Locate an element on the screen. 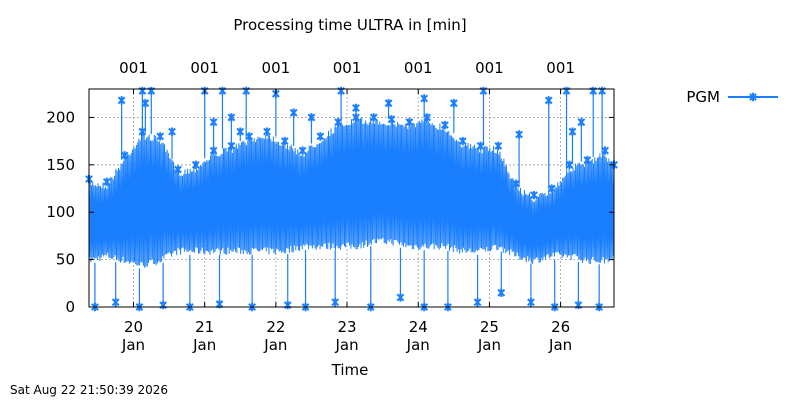 This screenshot has height=400, width=800. x-tick-label-day: 26 is located at coordinates (560, 327).